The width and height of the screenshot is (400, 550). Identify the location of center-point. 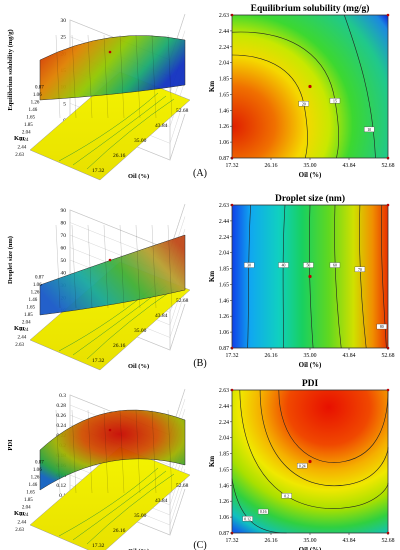
(310, 86).